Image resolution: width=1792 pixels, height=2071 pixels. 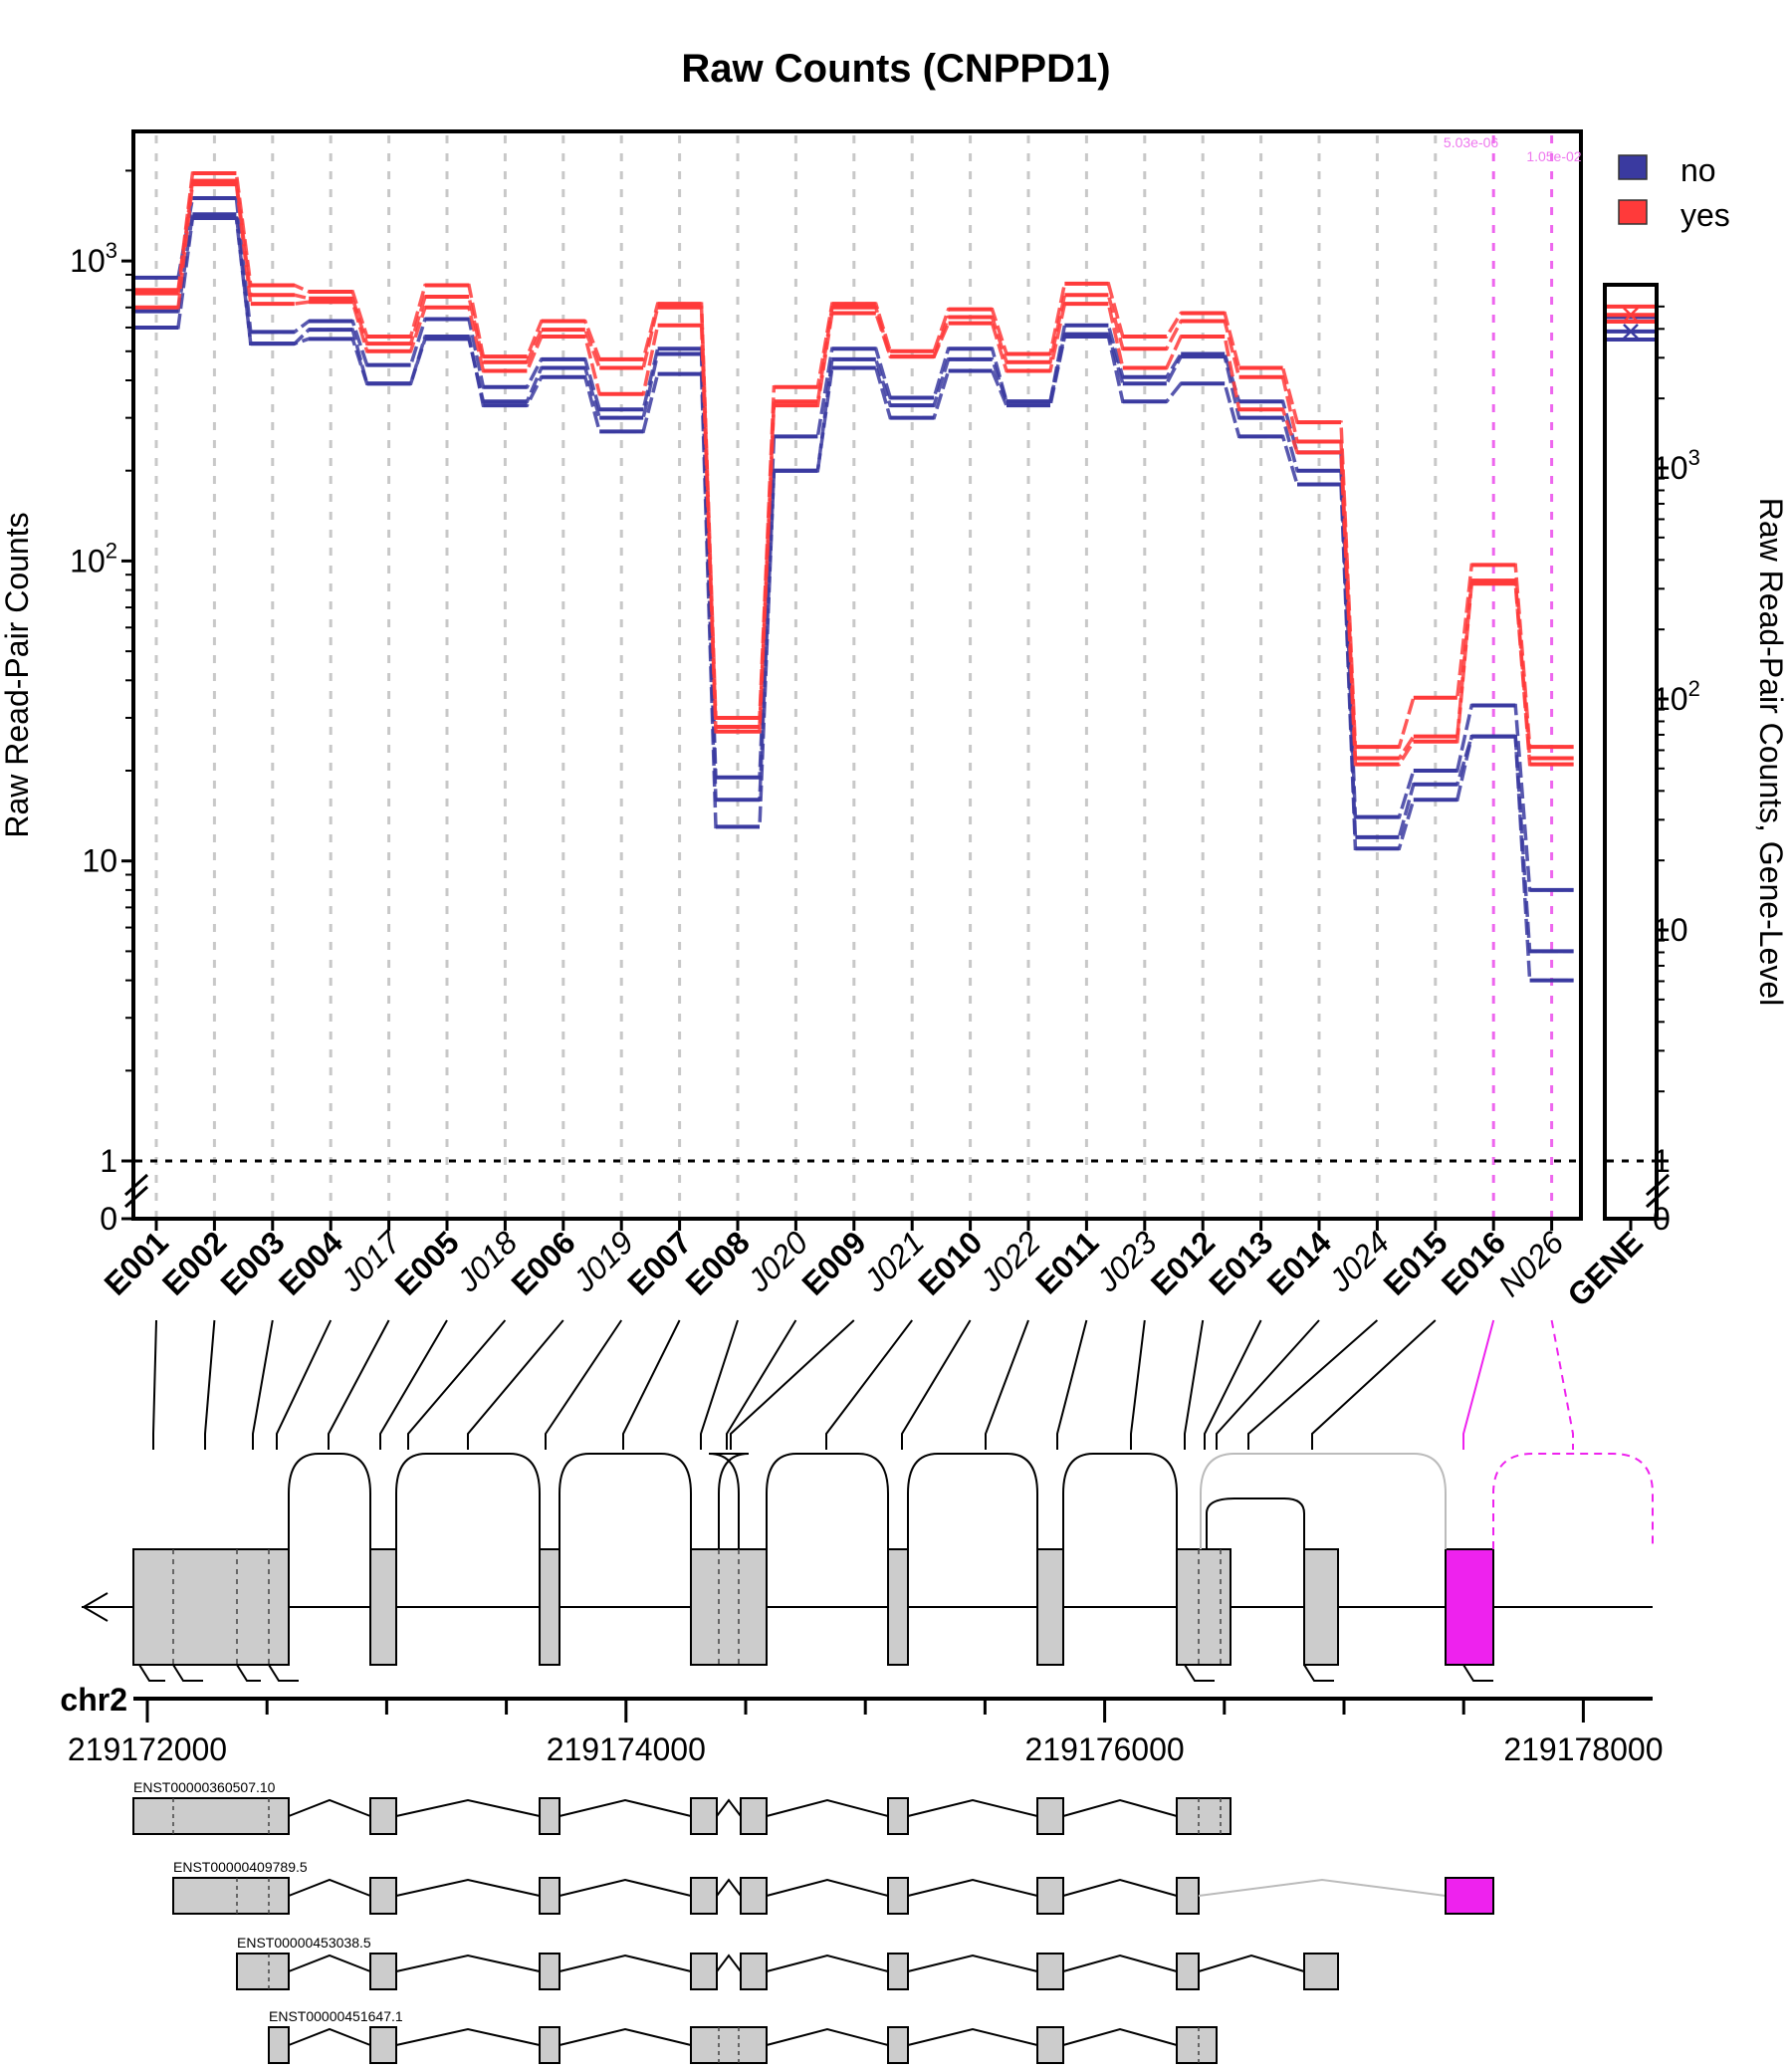 I want to click on feature-label-J024: J024, so click(x=1359, y=1261).